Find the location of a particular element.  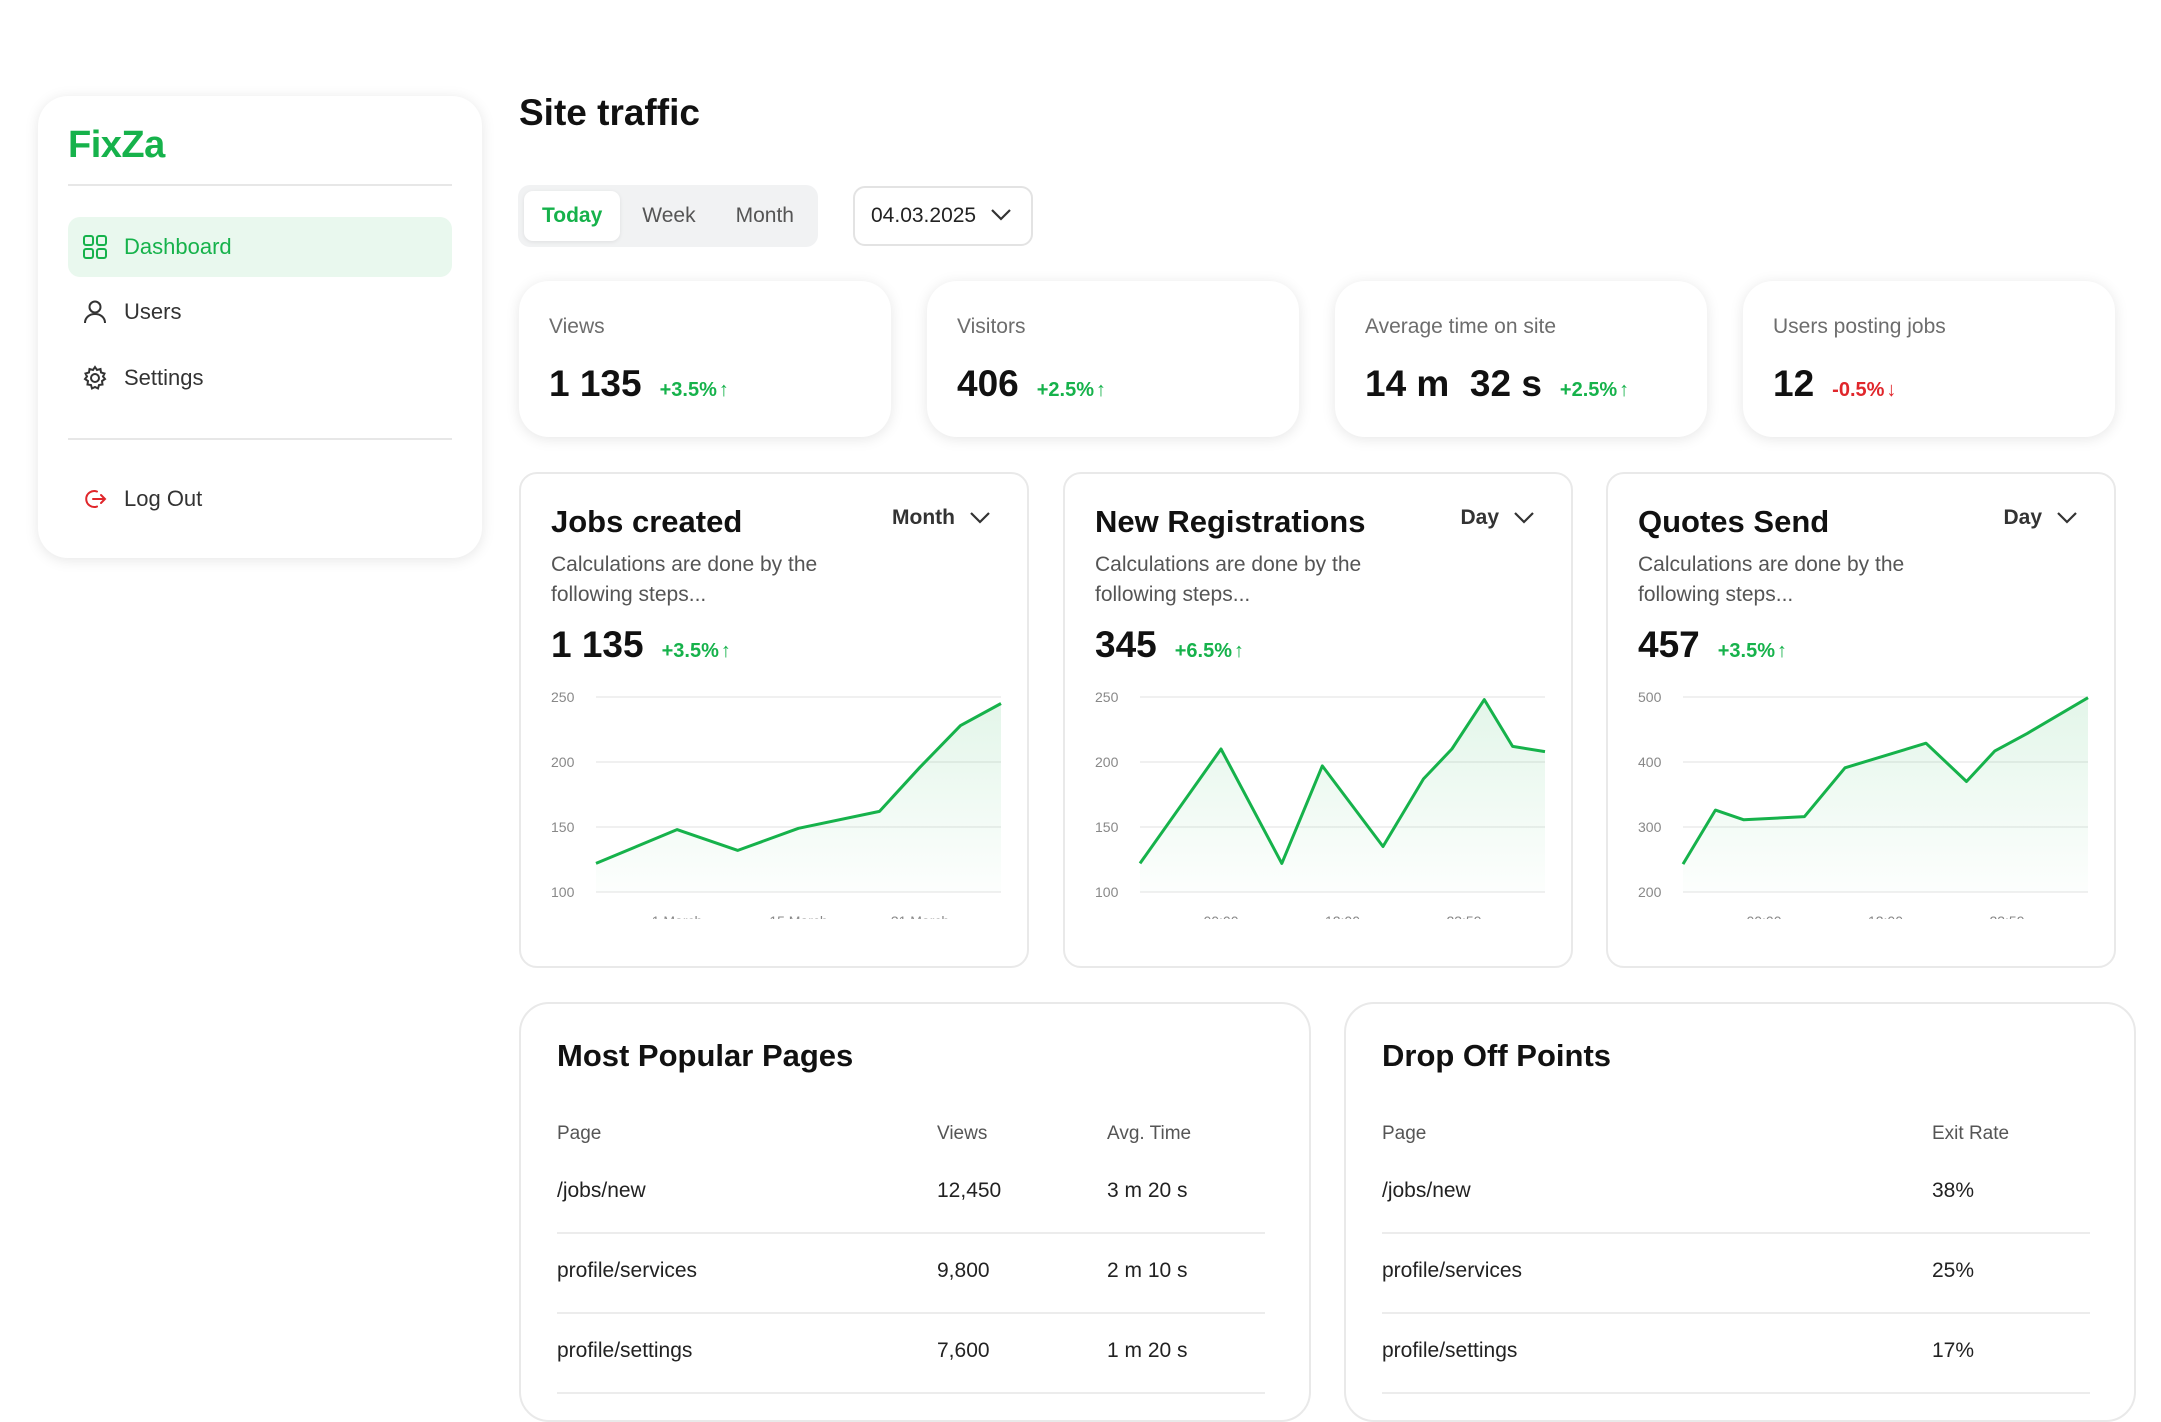

sidebar-item-label: Settings is located at coordinates (164, 378).